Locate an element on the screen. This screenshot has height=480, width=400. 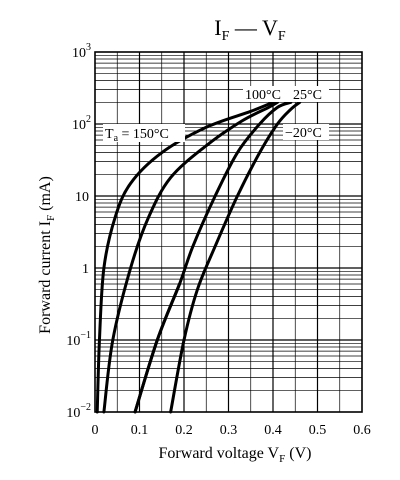
y-tick-labels: 10⁻² 10⁻¹ 1 10 10² 10³ is located at coordinates (78, 231).